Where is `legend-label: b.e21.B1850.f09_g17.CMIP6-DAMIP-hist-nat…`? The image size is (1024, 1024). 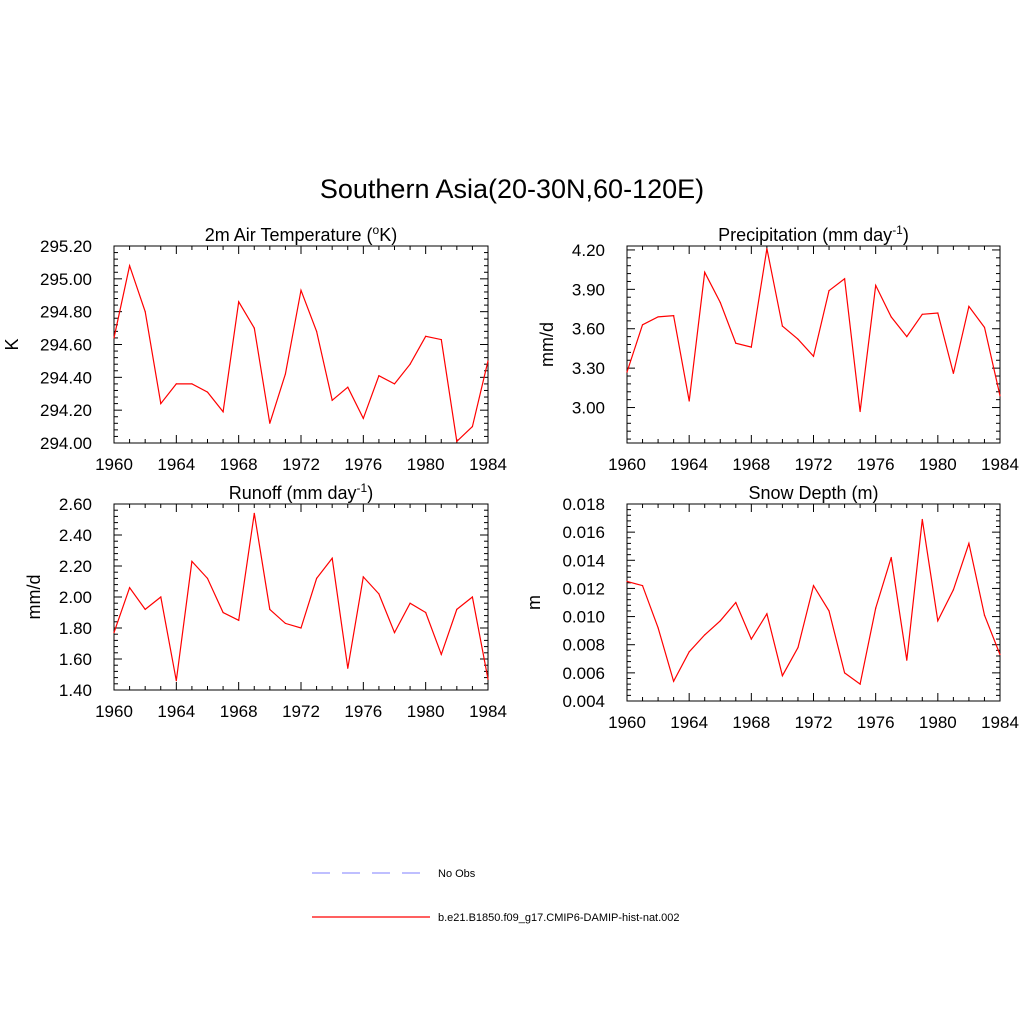
legend-label: b.e21.B1850.f09_g17.CMIP6-DAMIP-hist-nat… is located at coordinates (559, 918).